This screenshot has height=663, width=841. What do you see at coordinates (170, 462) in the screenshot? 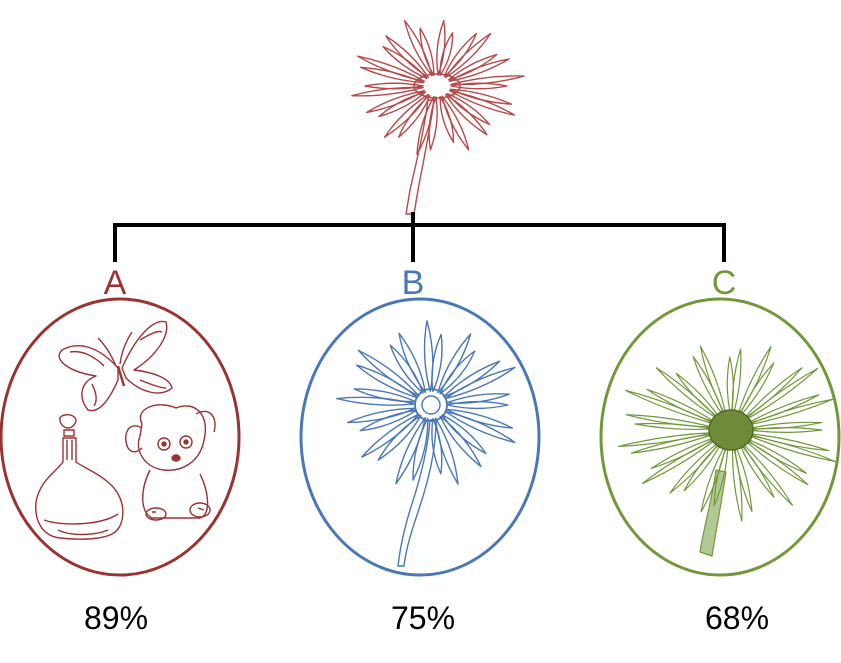
I see `puppy-icon` at bounding box center [170, 462].